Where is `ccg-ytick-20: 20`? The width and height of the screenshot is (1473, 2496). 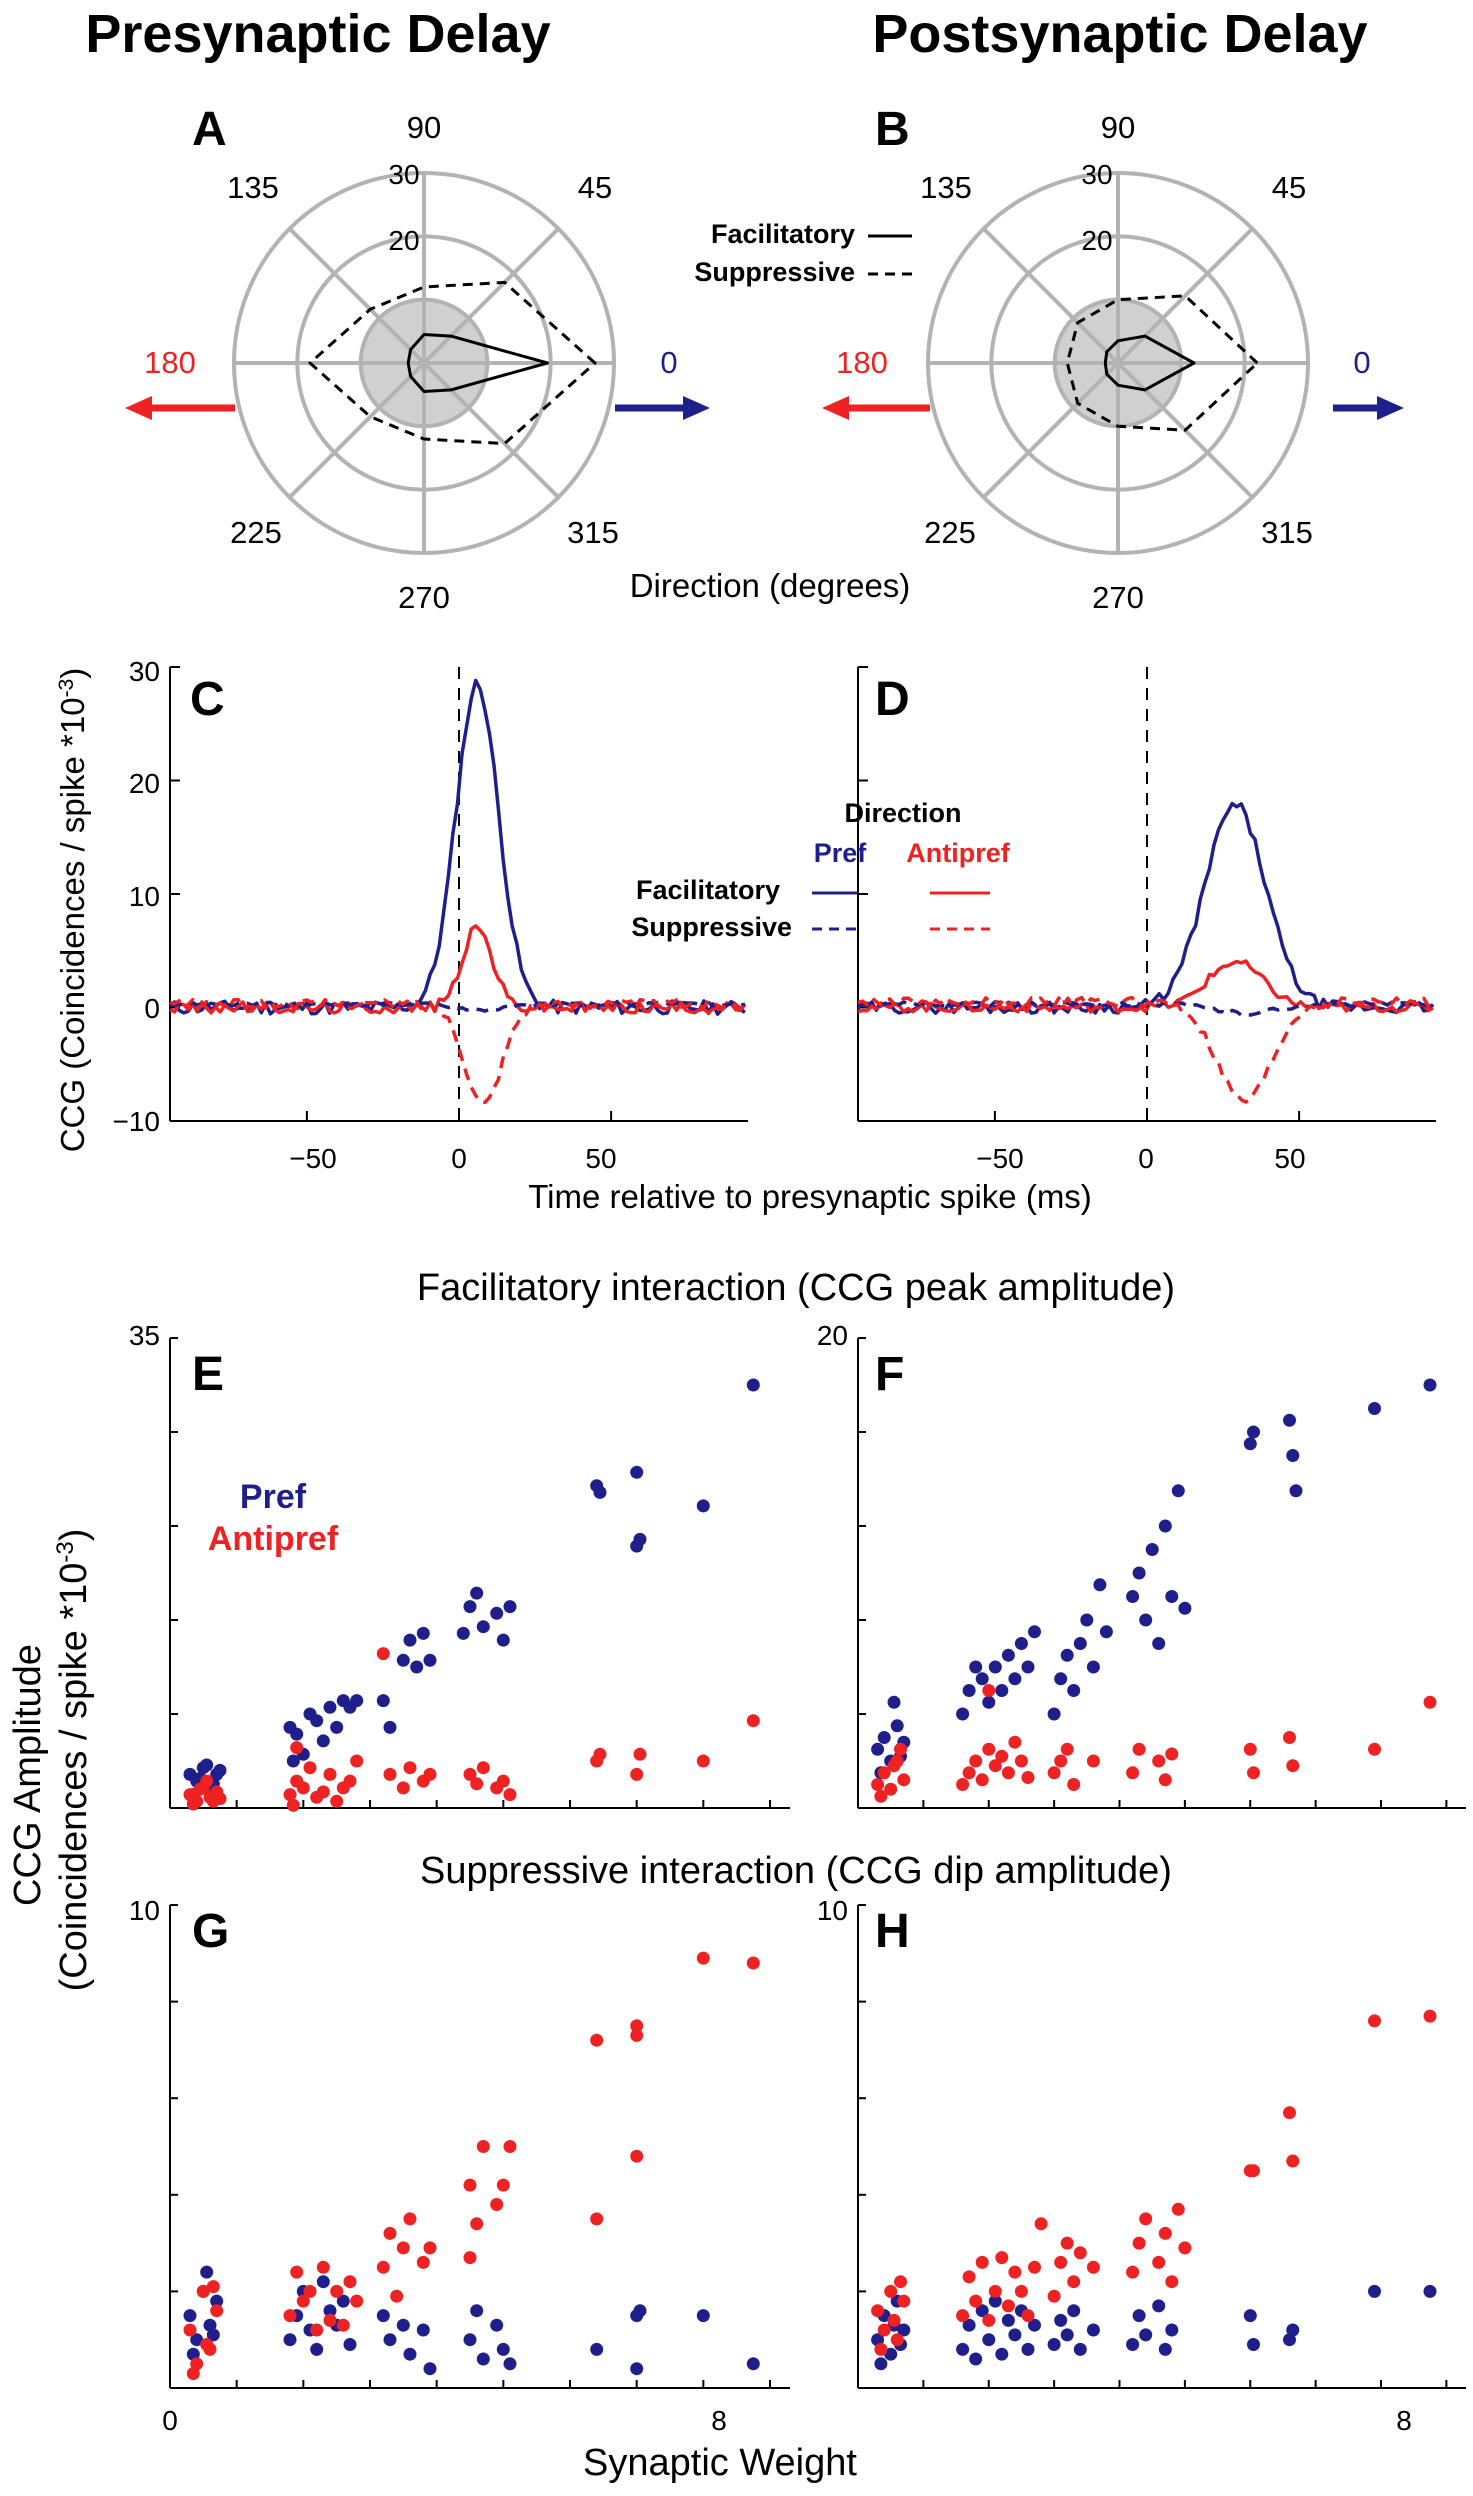
ccg-ytick-20: 20 is located at coordinates (144, 783).